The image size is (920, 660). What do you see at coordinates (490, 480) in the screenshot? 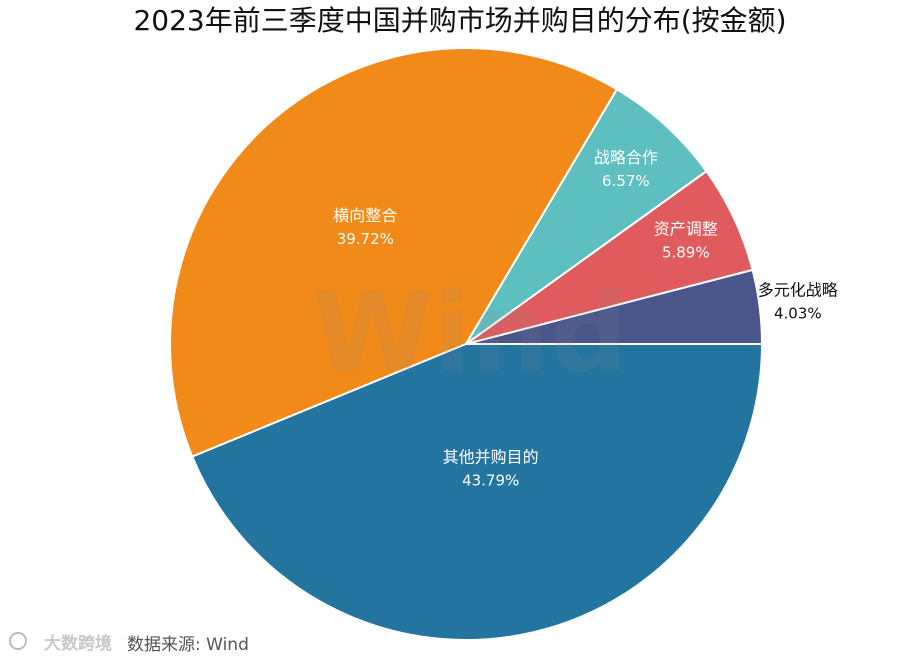
I see `slice-value-label: 43.79%` at bounding box center [490, 480].